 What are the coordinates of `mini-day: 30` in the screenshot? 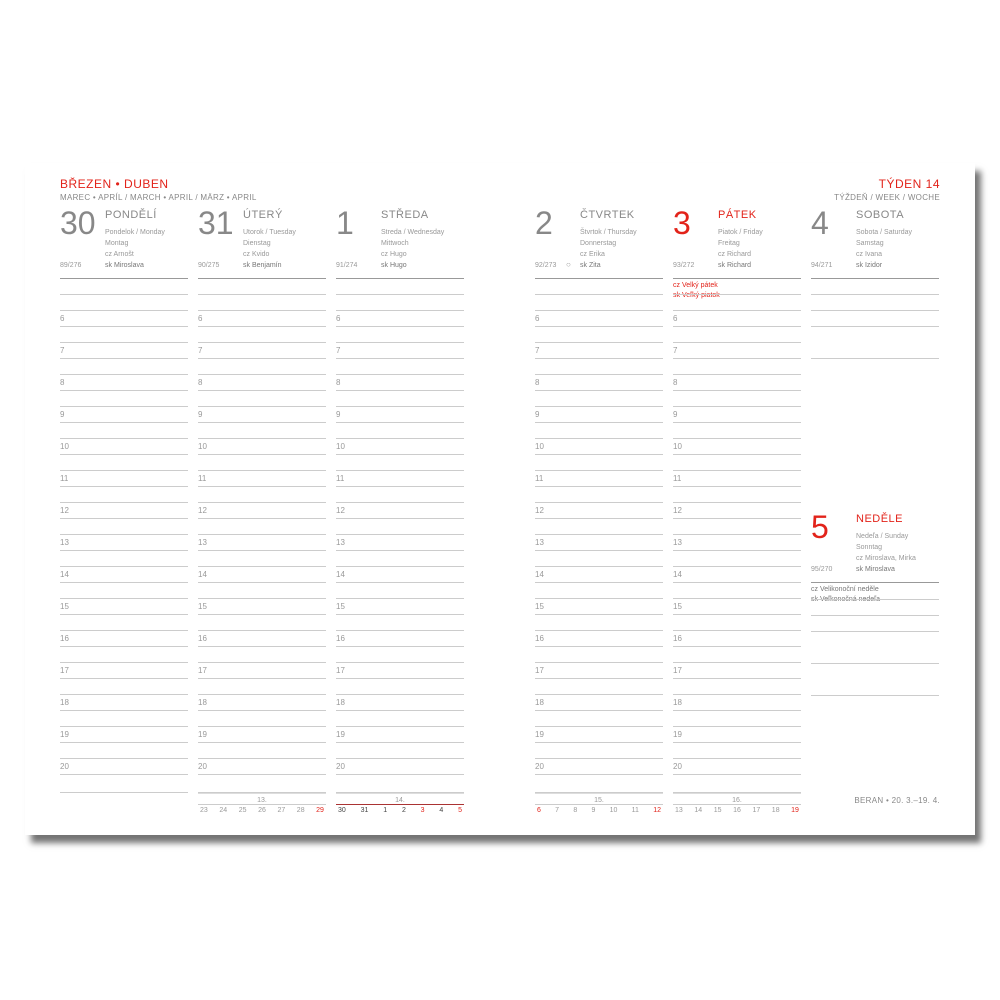 It's located at (342, 810).